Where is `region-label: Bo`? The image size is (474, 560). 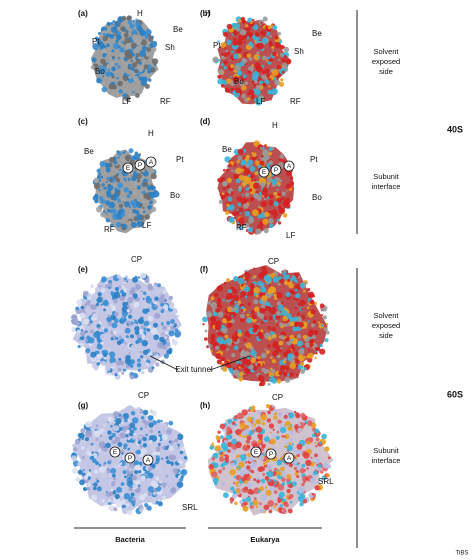
region-label: Bo is located at coordinates (317, 197).